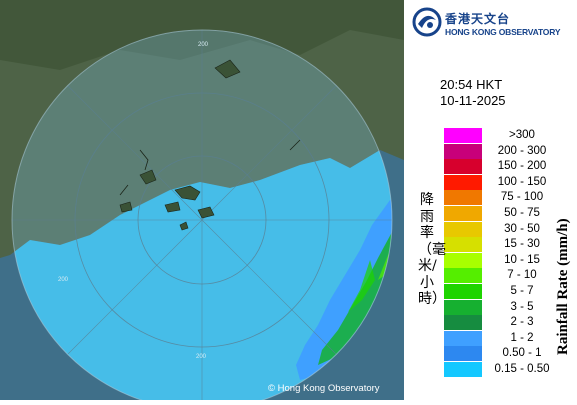  Describe the element at coordinates (522, 244) in the screenshot. I see `legend-label: 15 - 30` at that location.